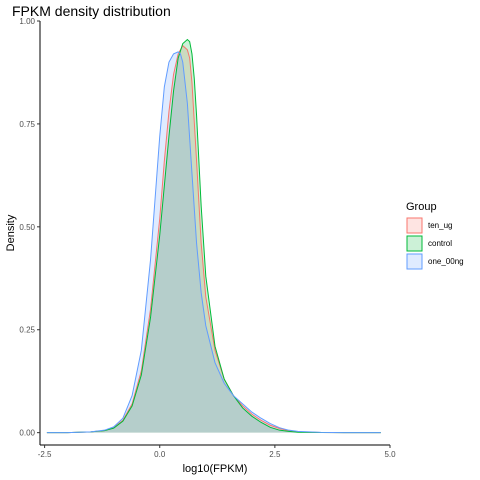 The width and height of the screenshot is (480, 480). What do you see at coordinates (390, 454) in the screenshot?
I see `x-tick-label: 5.0` at bounding box center [390, 454].